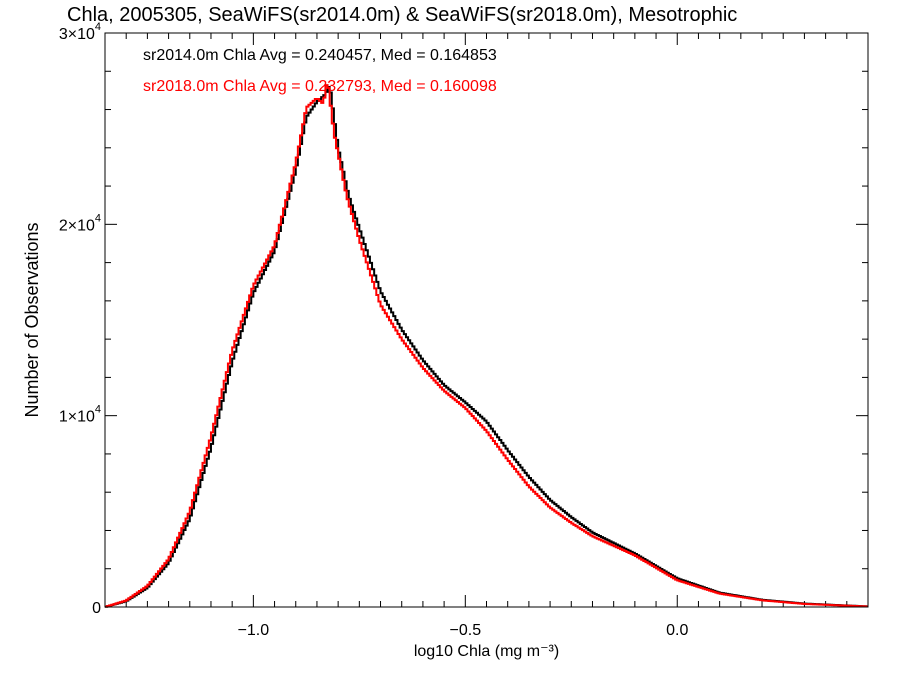  Describe the element at coordinates (77, 417) in the screenshot. I see `y-tick-mantissa: 1×10` at that location.